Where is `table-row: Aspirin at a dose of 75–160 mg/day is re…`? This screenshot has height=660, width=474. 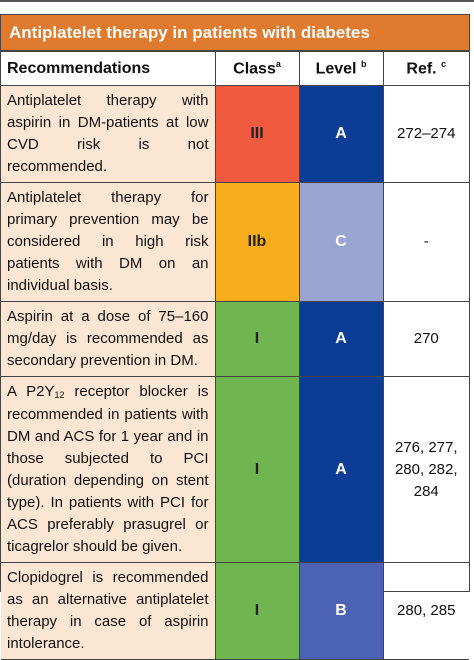
table-row: Aspirin at a dose of 75–160 mg/day is re… is located at coordinates (235, 339).